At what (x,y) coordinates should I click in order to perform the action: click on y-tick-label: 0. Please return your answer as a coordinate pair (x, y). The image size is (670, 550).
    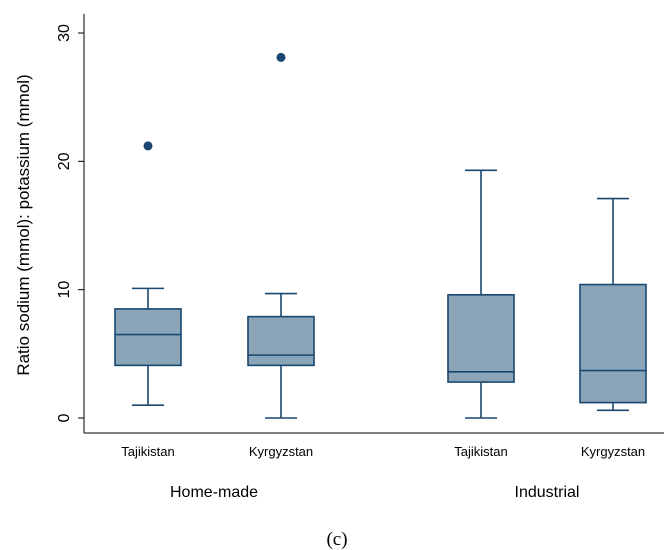
    Looking at the image, I should click on (64, 417).